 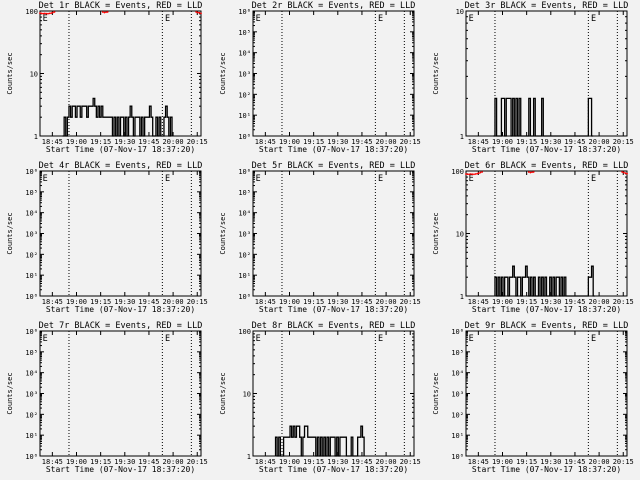 What do you see at coordinates (31, 353) in the screenshot?
I see `y-tick-label: 10⁵` at bounding box center [31, 353].